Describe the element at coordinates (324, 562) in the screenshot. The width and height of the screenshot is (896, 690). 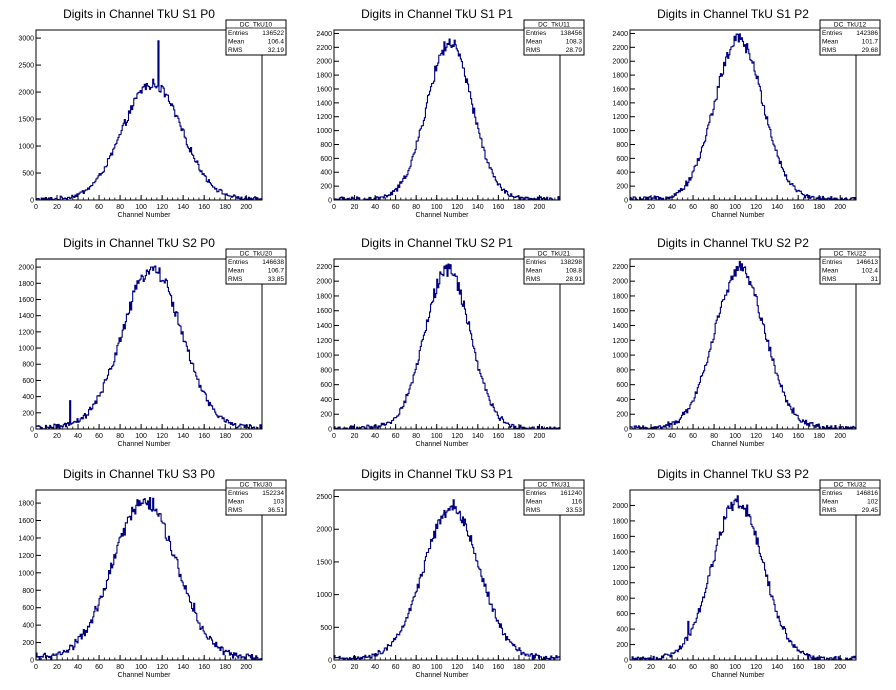
I see `y-tick-label: 1500` at that location.